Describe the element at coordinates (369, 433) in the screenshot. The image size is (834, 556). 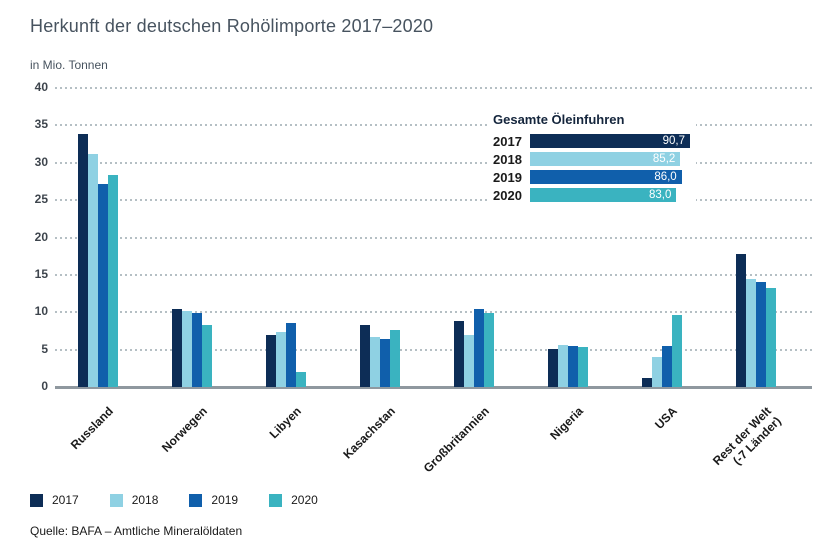
I see `x-axis-label-kasachstan: Kasachstan` at that location.